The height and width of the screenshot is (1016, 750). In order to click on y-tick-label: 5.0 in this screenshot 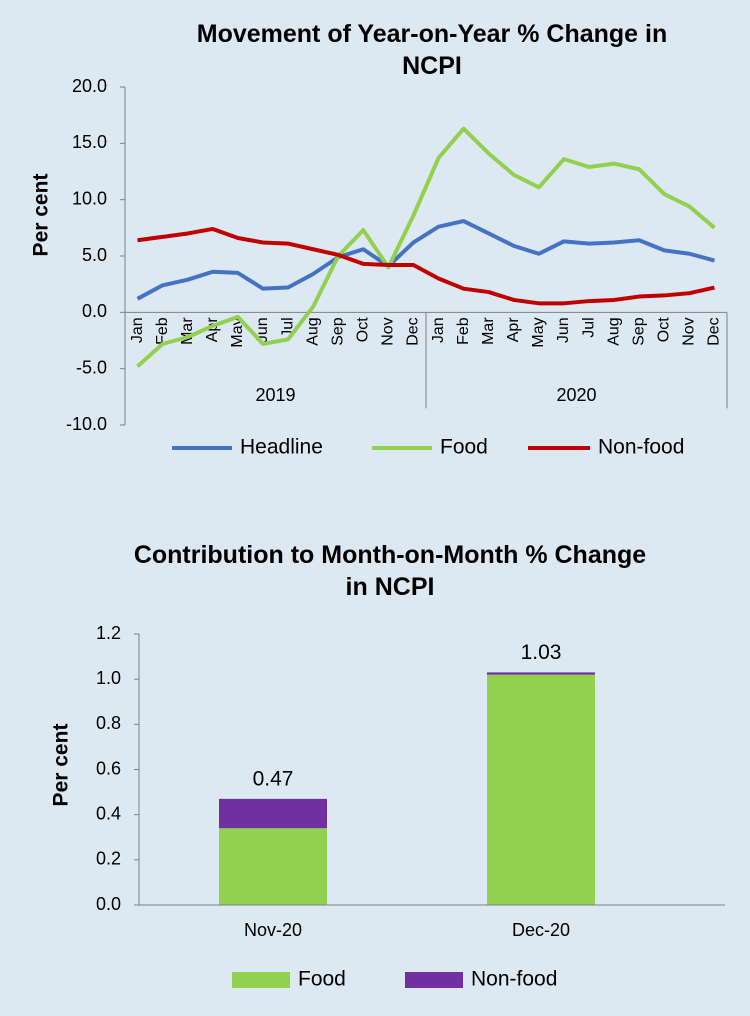, I will do `click(94, 255)`.